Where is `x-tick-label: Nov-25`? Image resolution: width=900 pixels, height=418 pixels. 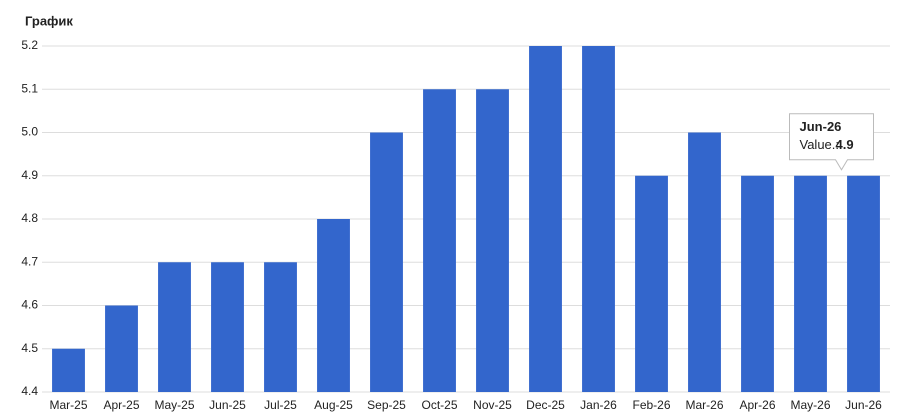
x-tick-label: Nov-25 is located at coordinates (492, 405).